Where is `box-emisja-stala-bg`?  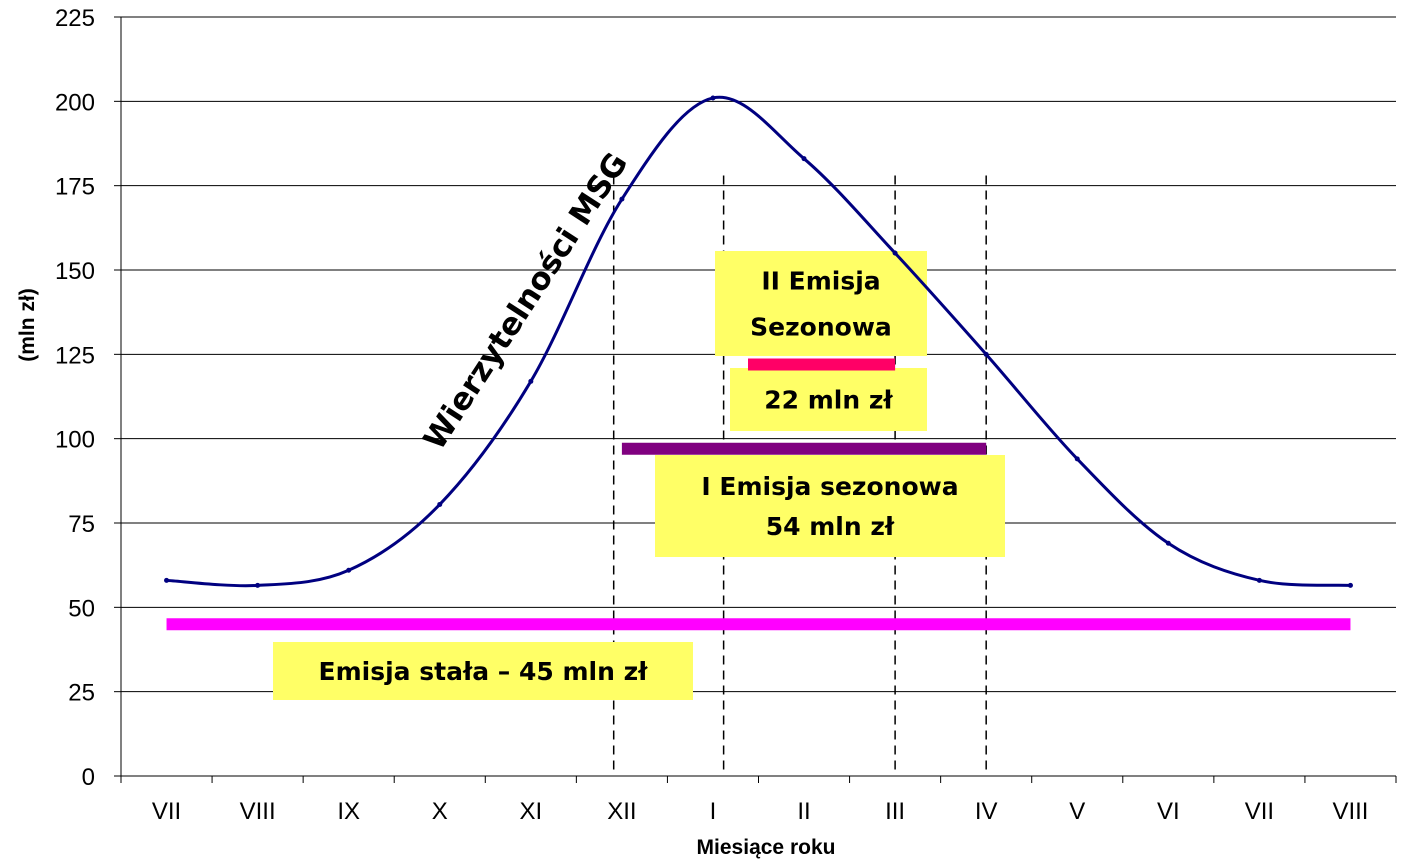
box-emisja-stala-bg is located at coordinates (483, 671).